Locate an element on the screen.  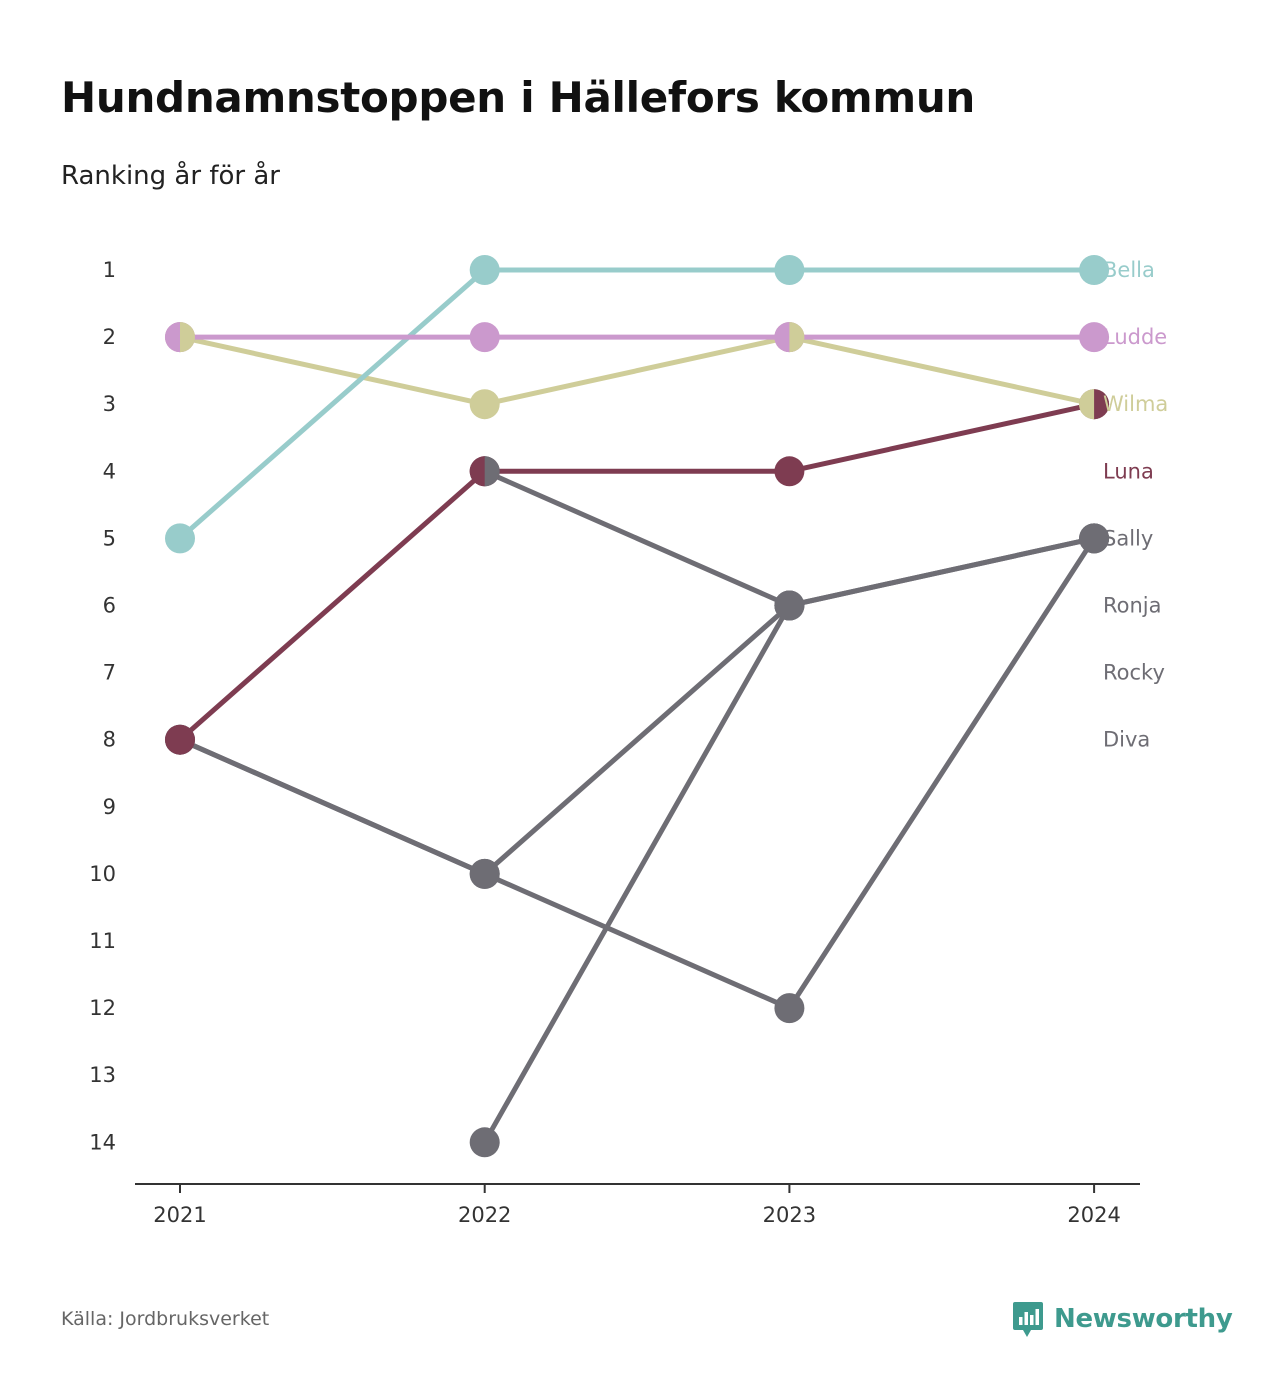
x-tick-label: 2021 is located at coordinates (179, 1215).